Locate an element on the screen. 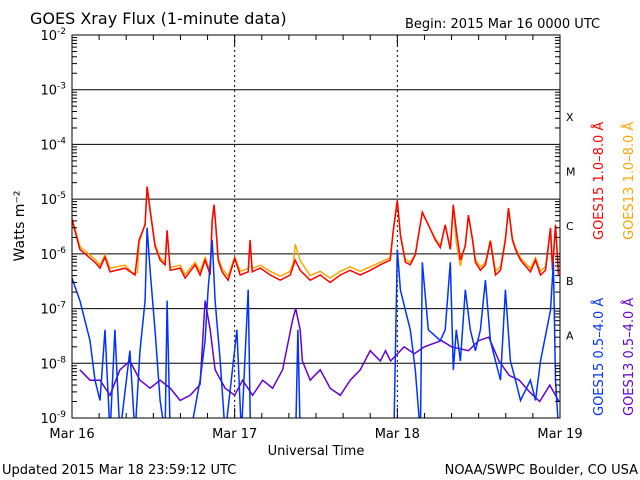 The width and height of the screenshot is (640, 480). y-tick-label: 10⁻⁷ is located at coordinates (53, 309).